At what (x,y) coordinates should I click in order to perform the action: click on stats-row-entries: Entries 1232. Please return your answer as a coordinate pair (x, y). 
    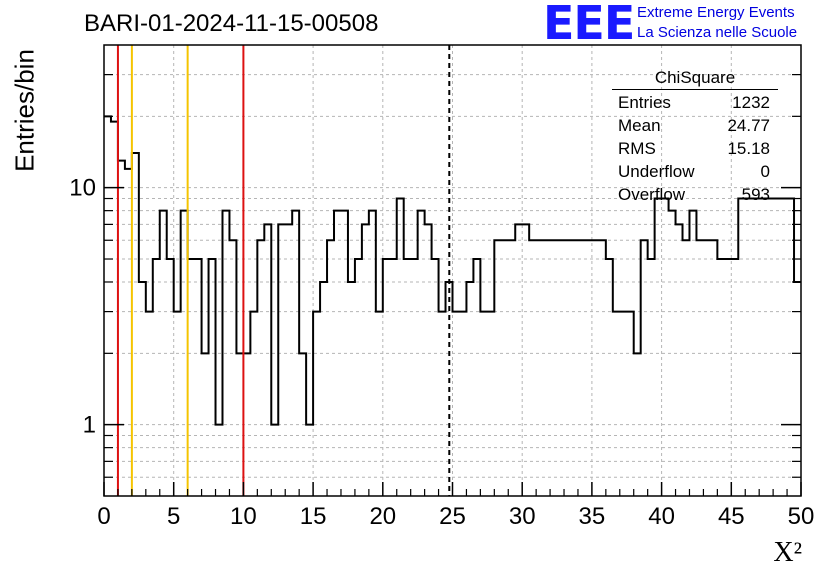
    Looking at the image, I should click on (695, 102).